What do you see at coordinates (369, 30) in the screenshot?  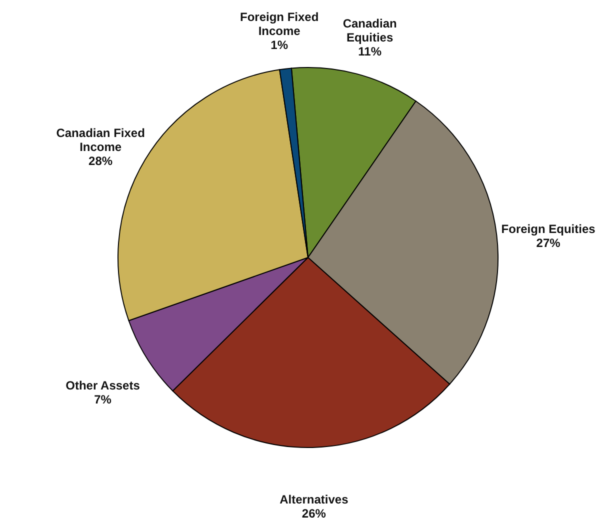 I see `slice-label: Canadian Equities` at bounding box center [369, 30].